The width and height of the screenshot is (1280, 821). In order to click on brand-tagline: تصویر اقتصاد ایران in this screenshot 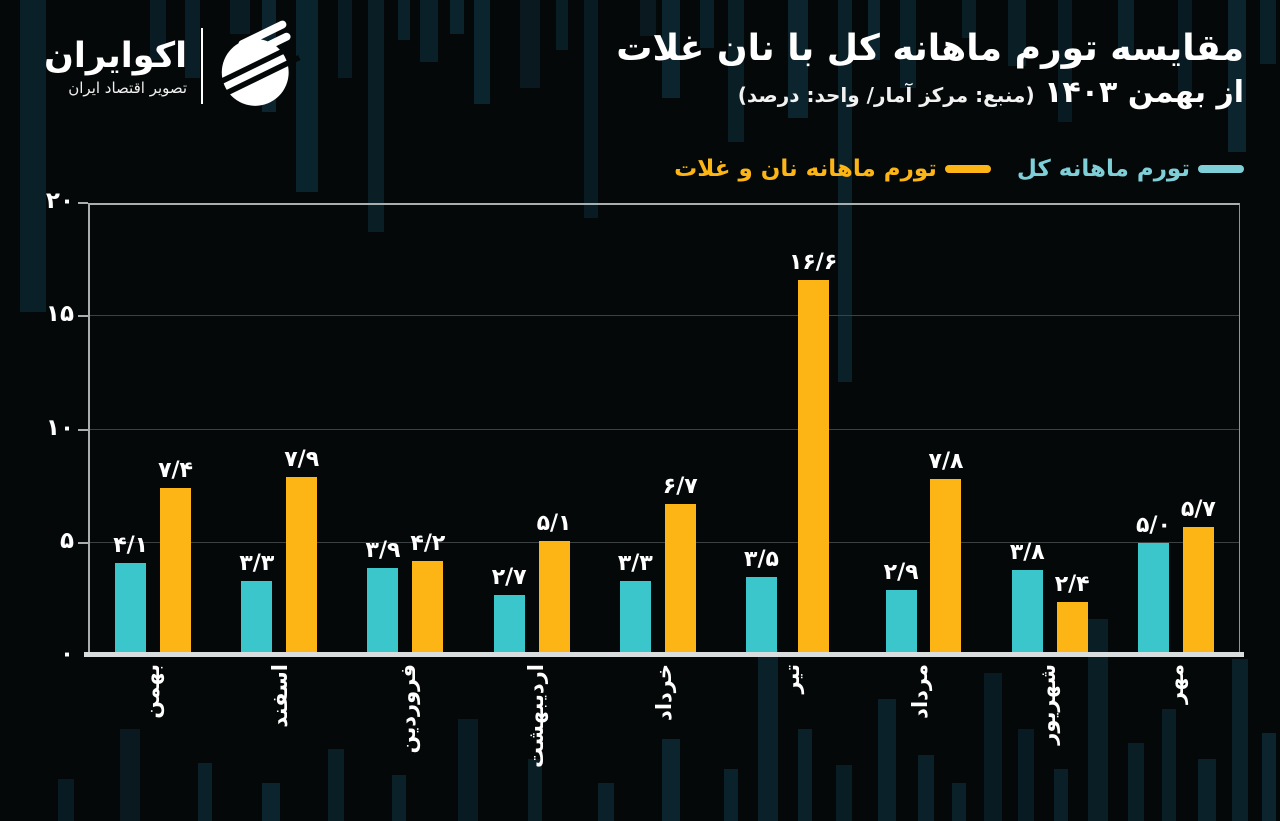, I will do `click(128, 88)`.